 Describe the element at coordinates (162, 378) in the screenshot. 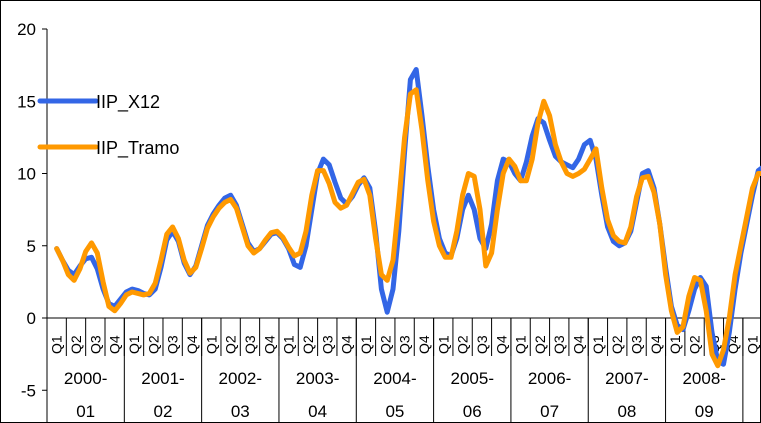

I see `year-label-line1: 2001-` at that location.